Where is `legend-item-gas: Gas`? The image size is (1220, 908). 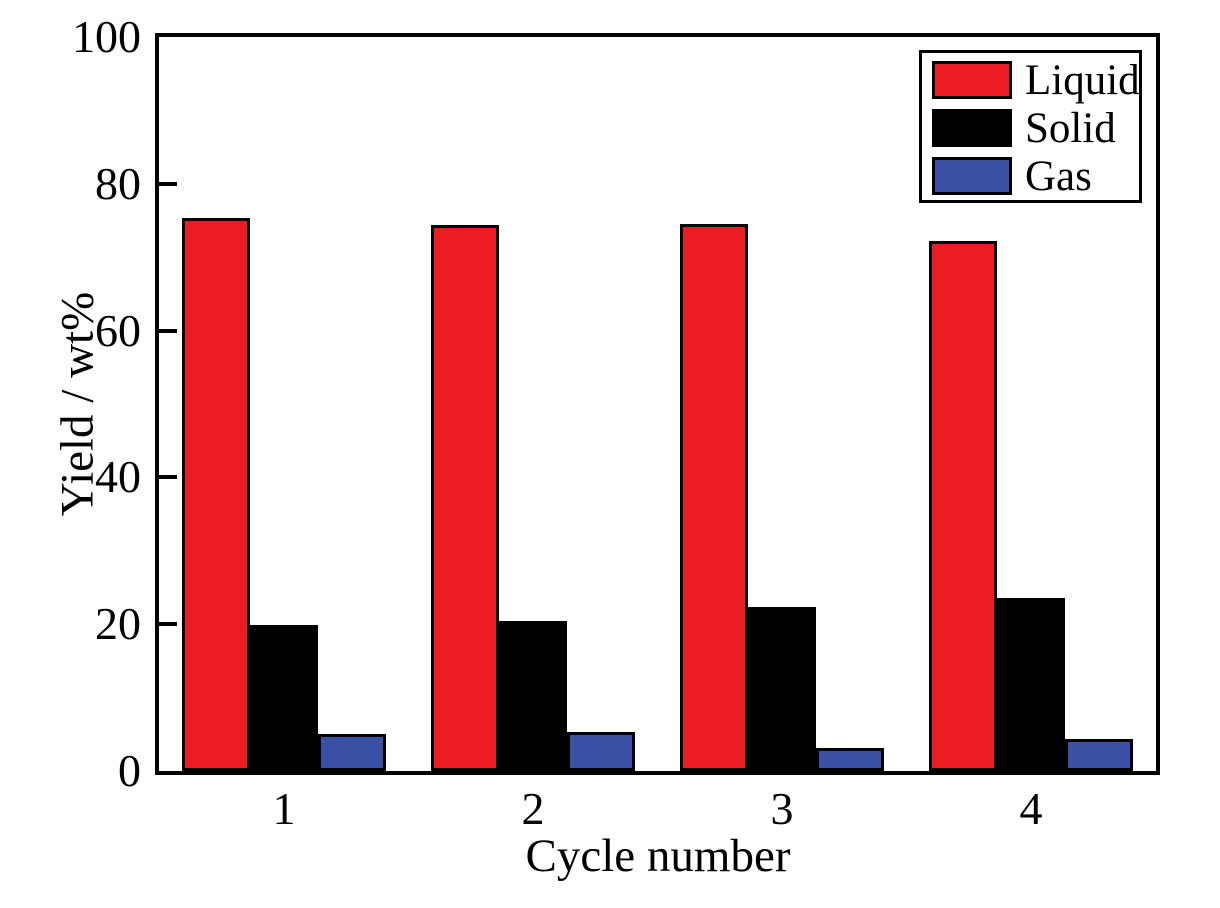
legend-item-gas: Gas is located at coordinates (1035, 176).